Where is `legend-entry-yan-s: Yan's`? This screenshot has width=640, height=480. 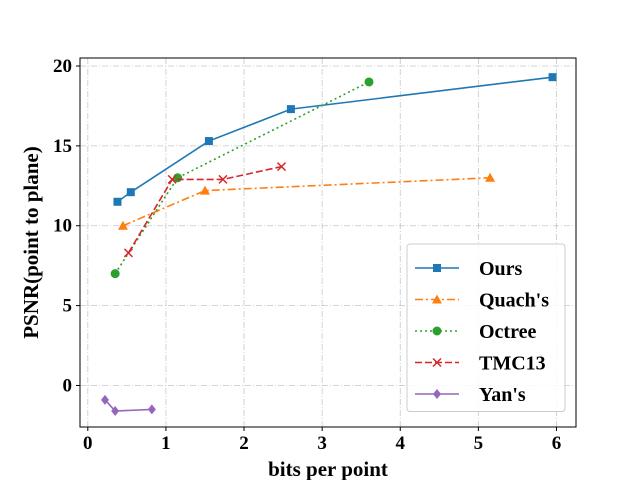
legend-entry-yan-s: Yan's is located at coordinates (470, 395).